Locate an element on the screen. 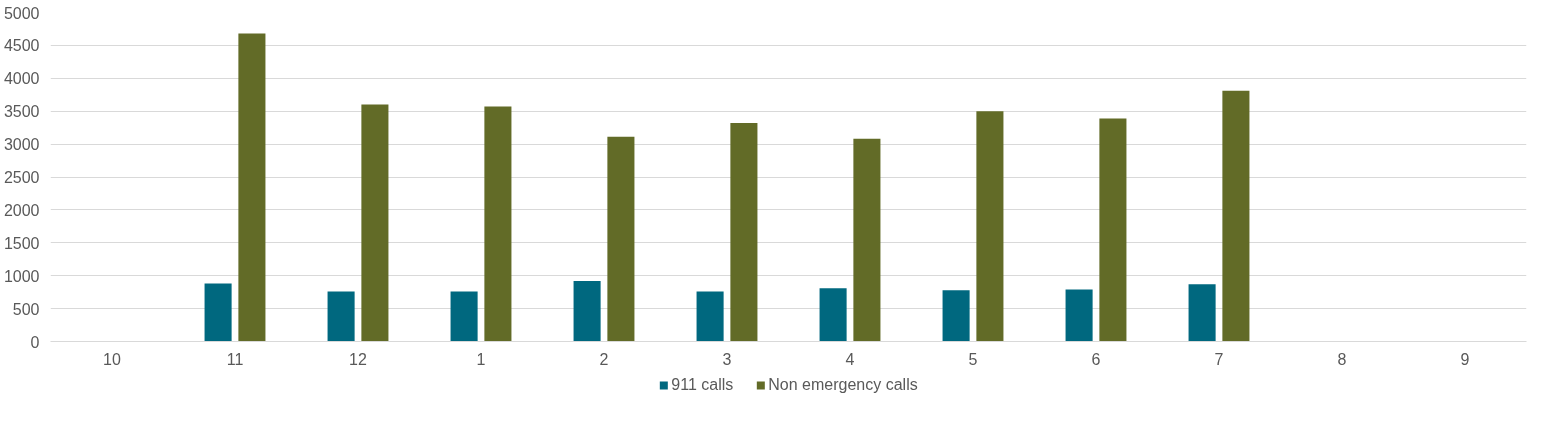  x-tick-label: 6 is located at coordinates (1096, 359).